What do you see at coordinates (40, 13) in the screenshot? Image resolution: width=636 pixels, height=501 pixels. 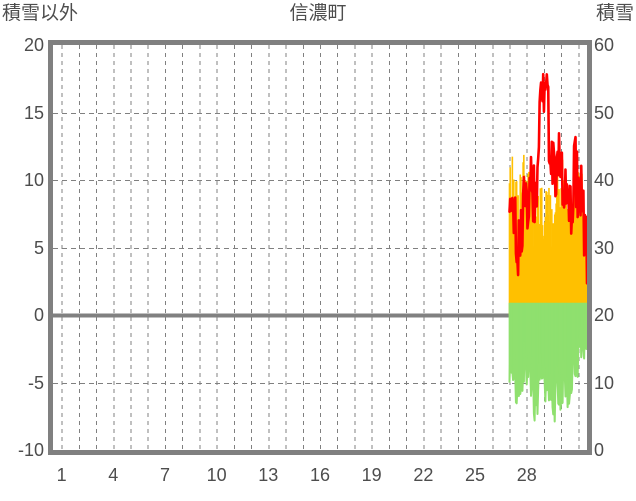 I see `left-axis-title: 積雪以外` at bounding box center [40, 13].